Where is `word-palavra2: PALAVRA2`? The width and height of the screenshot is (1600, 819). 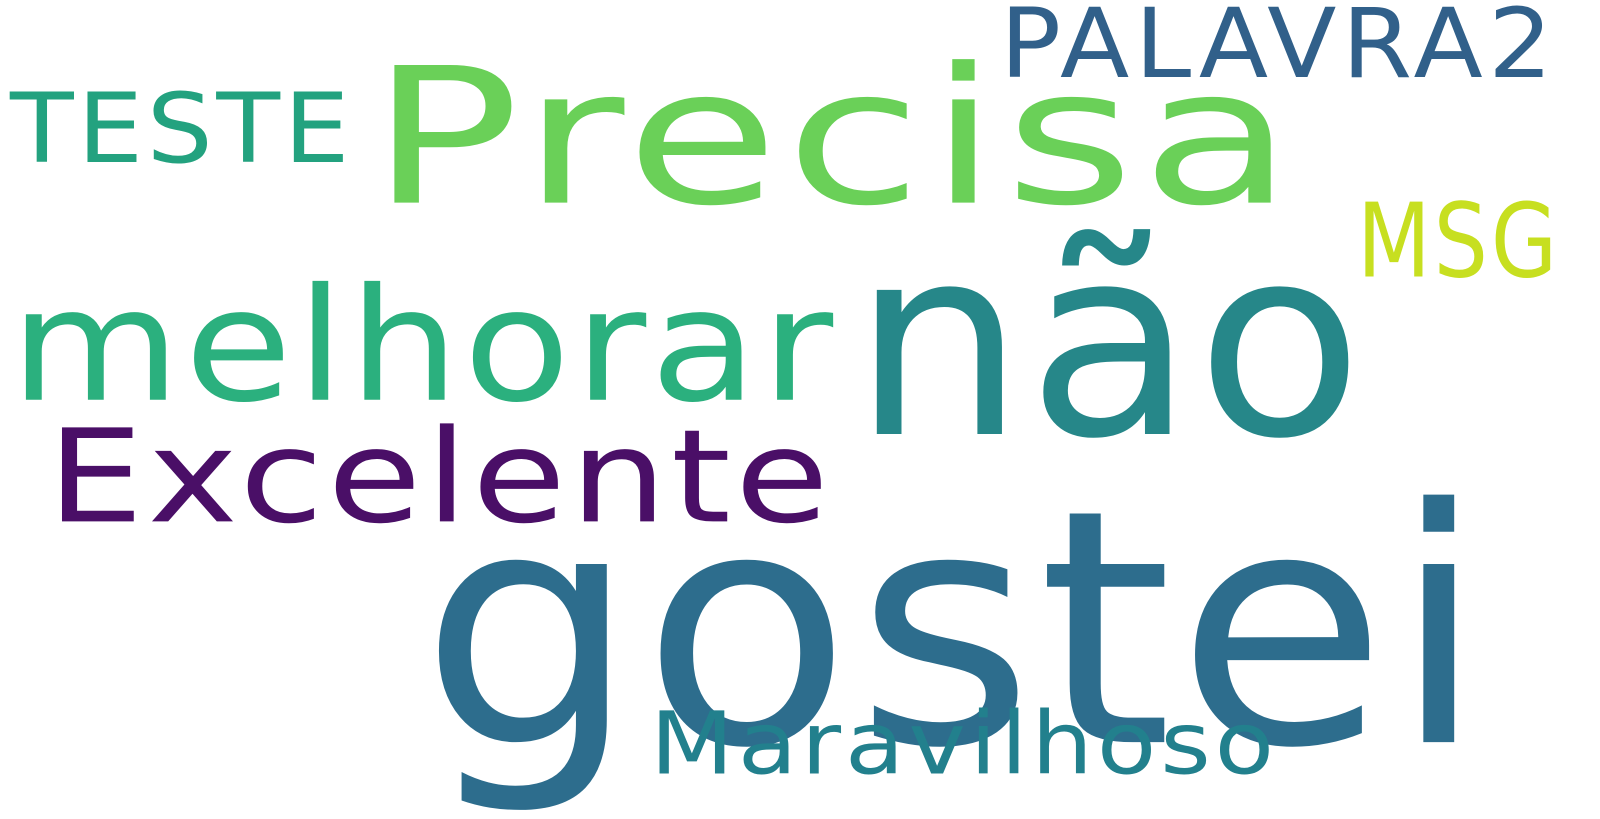 word-palavra2: PALAVRA2 is located at coordinates (1279, 50).